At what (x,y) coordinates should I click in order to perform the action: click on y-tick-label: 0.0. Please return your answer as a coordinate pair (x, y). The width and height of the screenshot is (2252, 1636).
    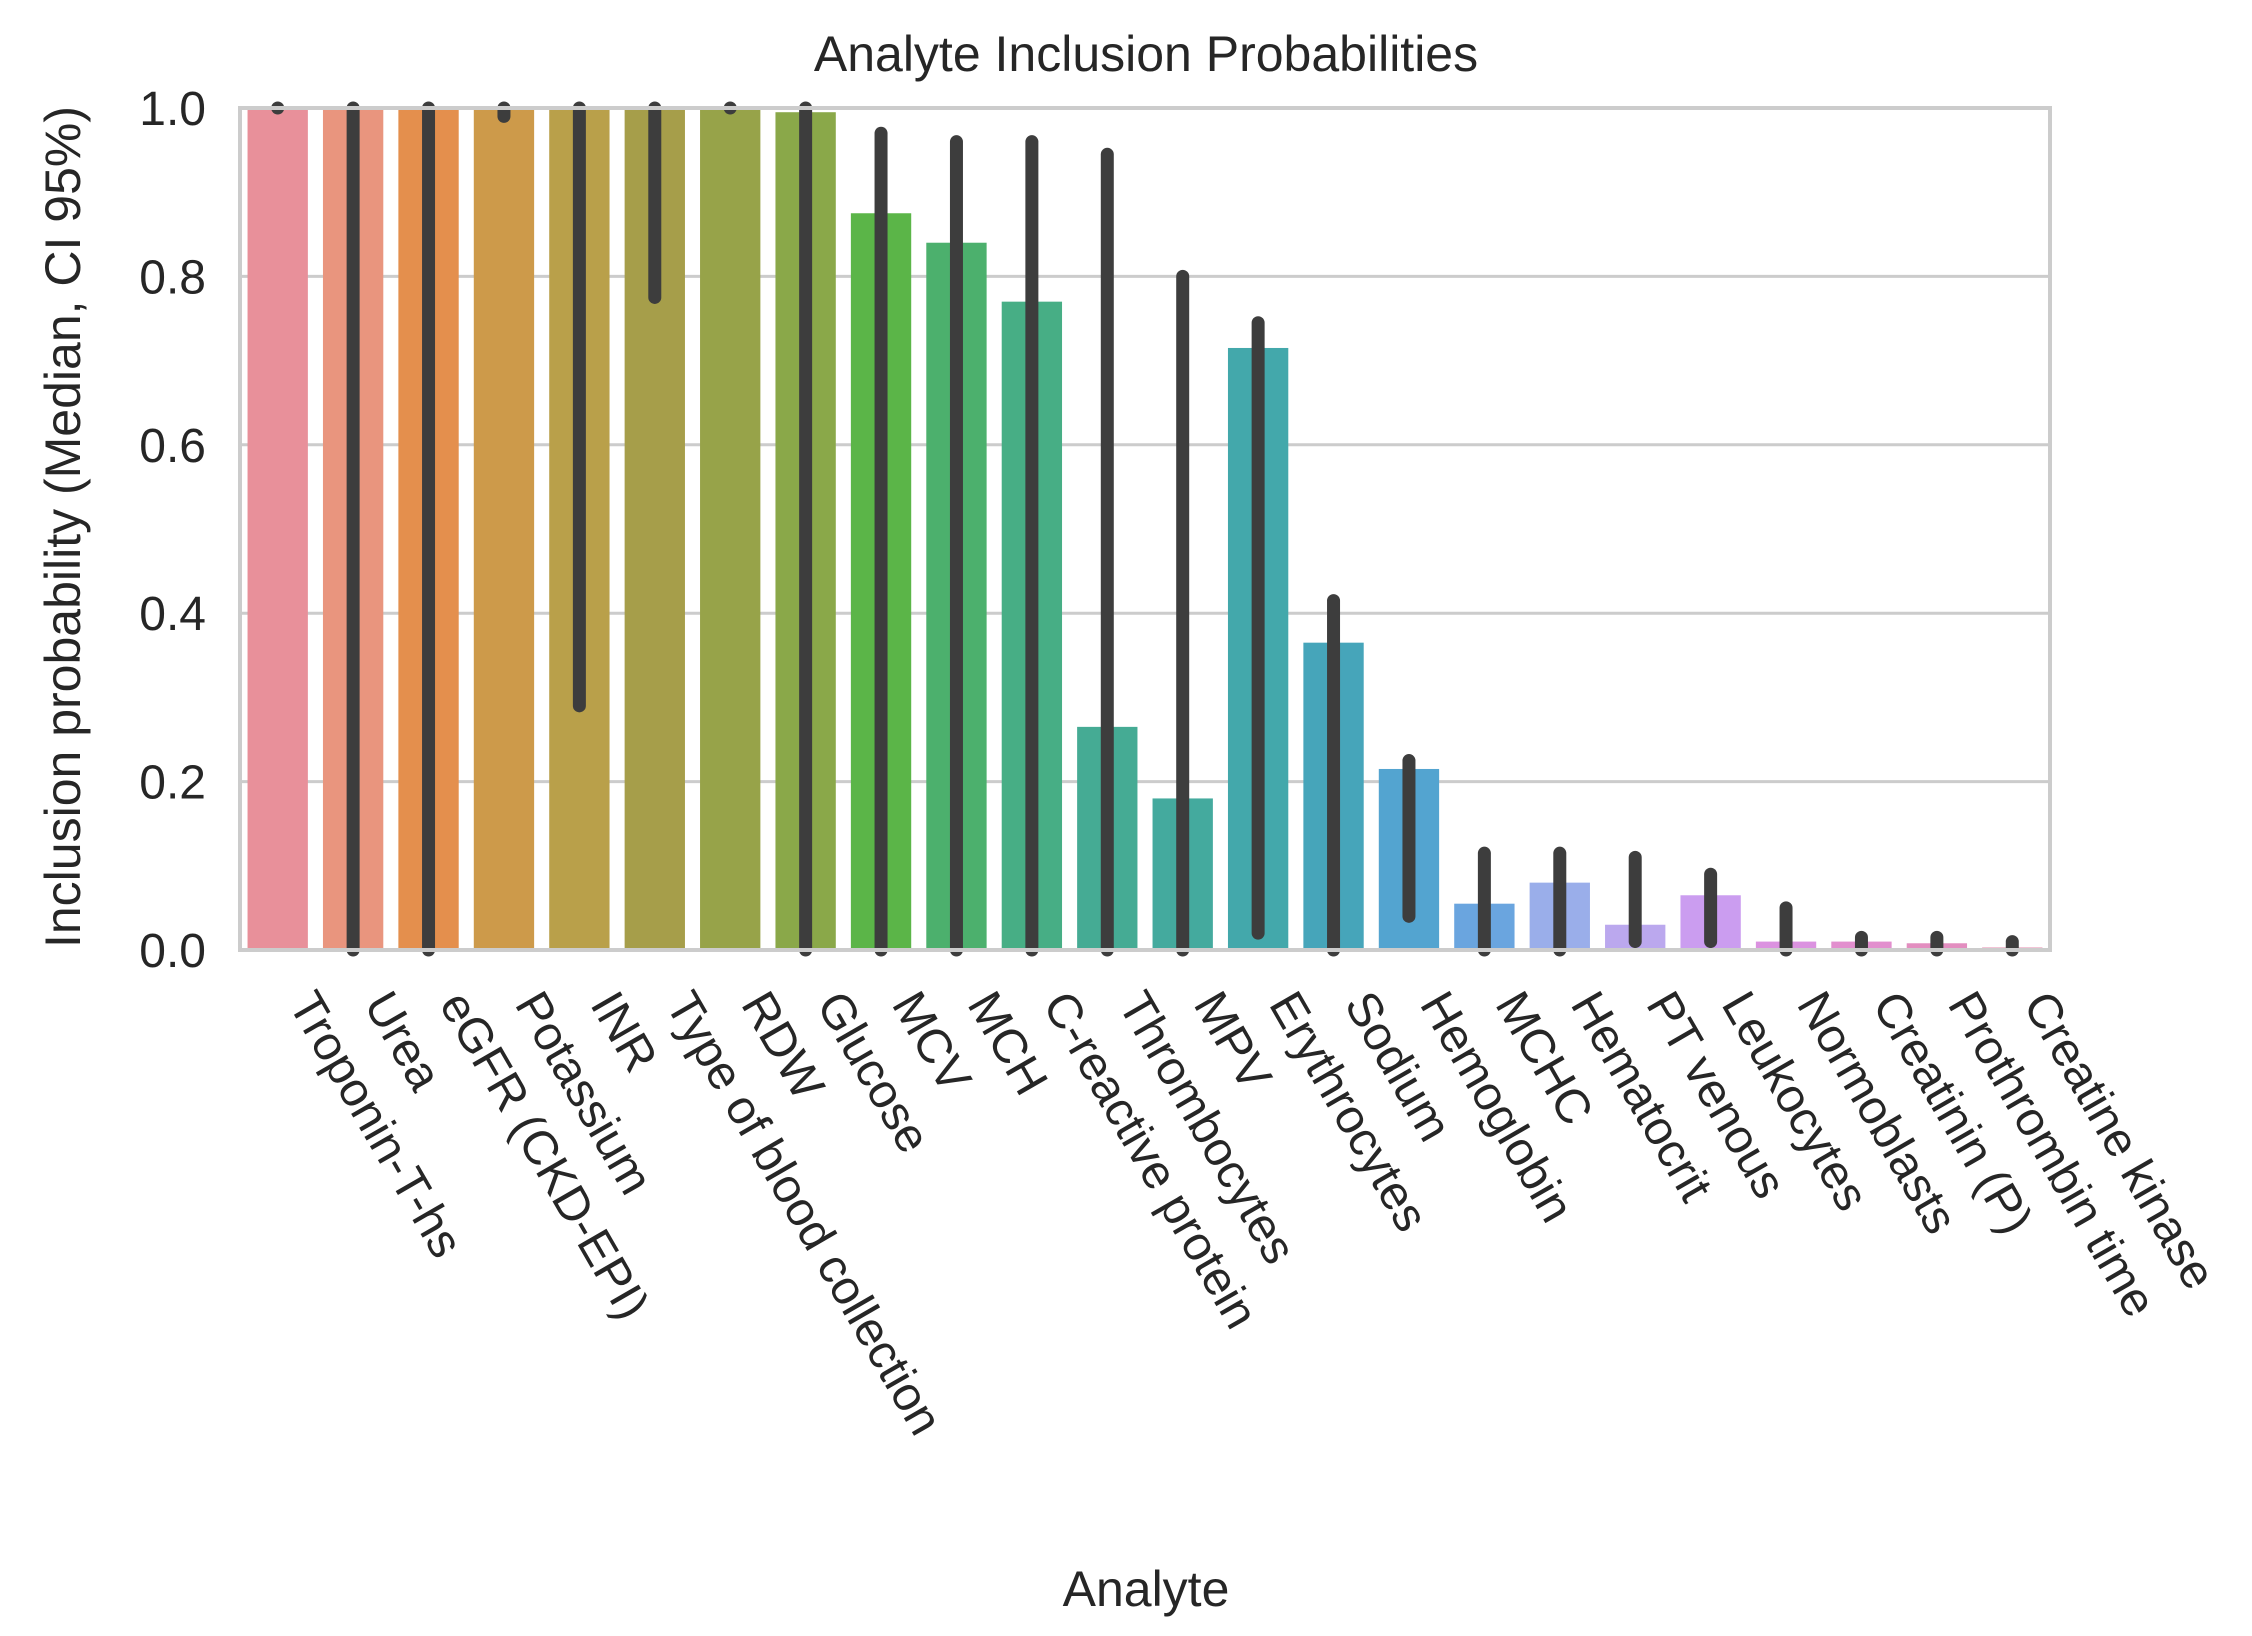
    Looking at the image, I should click on (172, 951).